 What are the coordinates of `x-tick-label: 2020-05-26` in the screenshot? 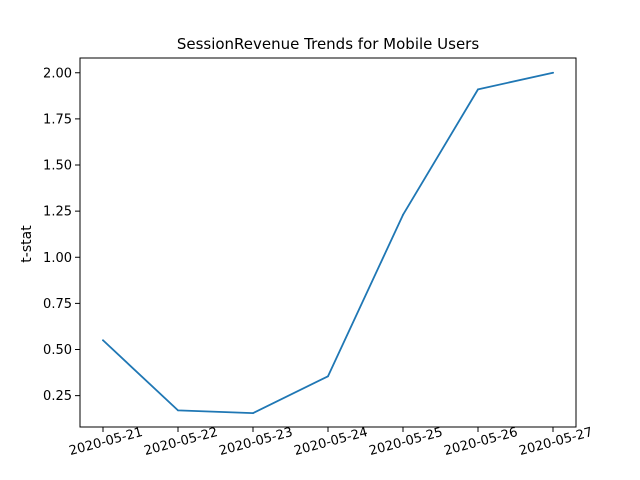 It's located at (481, 442).